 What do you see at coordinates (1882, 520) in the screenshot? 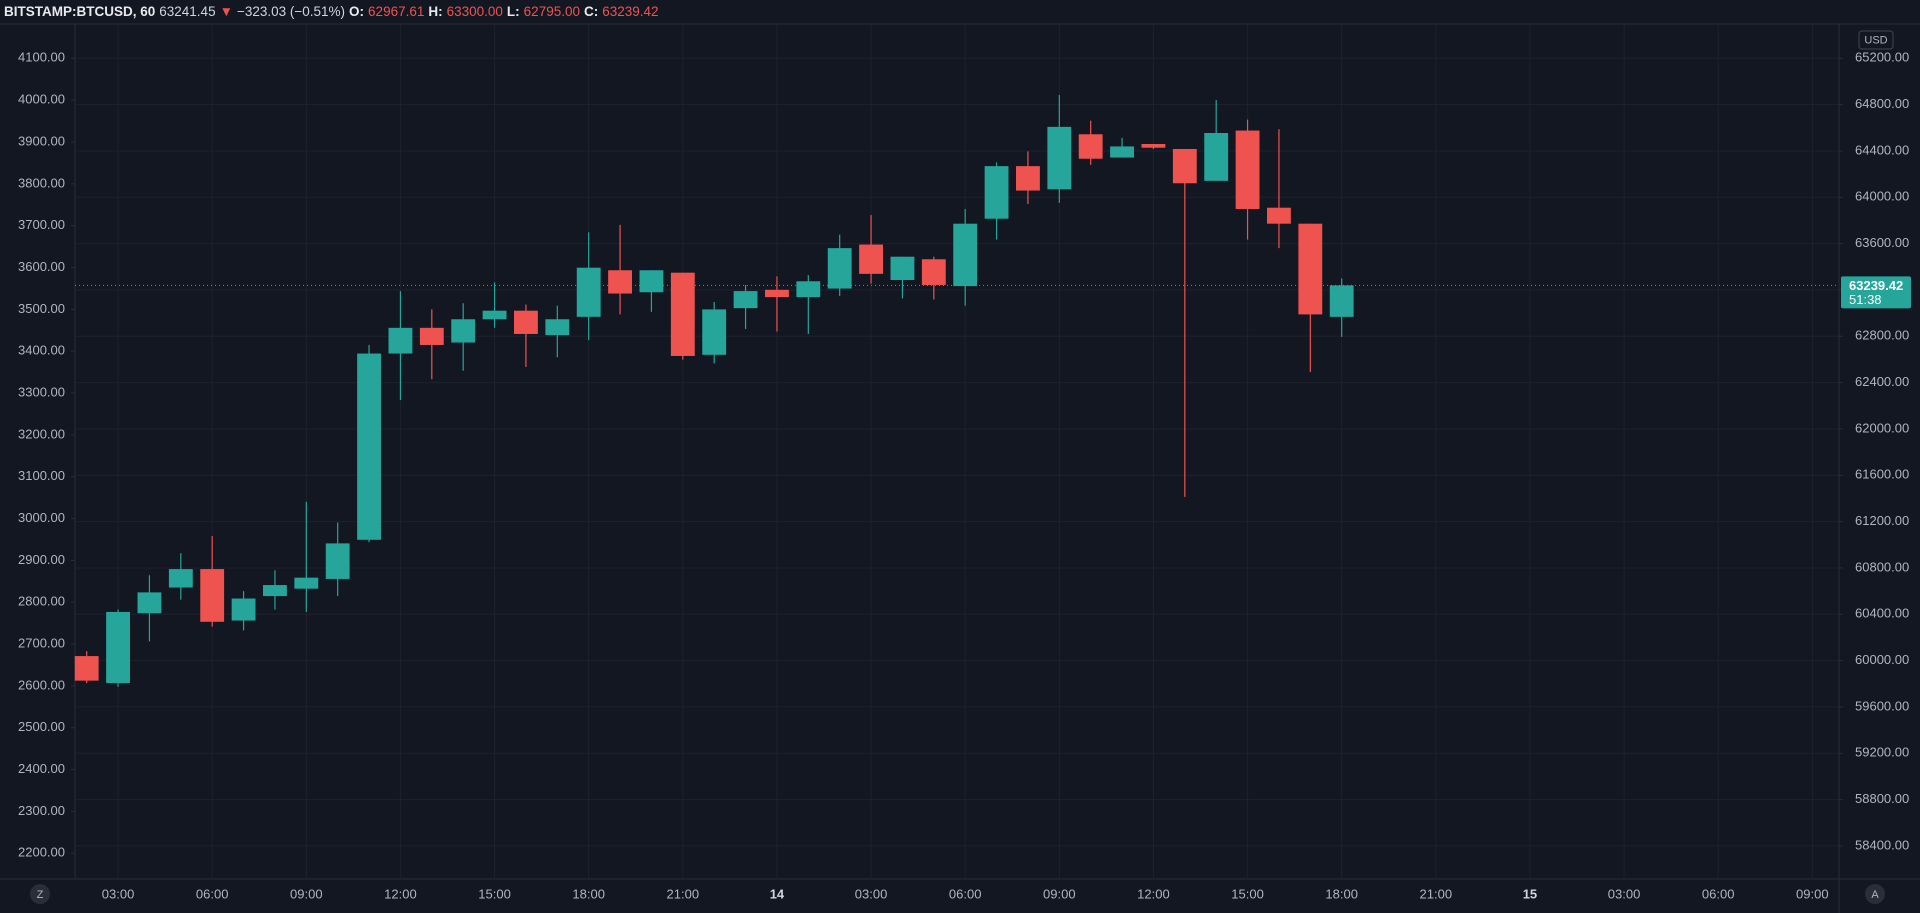
I see `y-tick-label: 61200.00` at bounding box center [1882, 520].